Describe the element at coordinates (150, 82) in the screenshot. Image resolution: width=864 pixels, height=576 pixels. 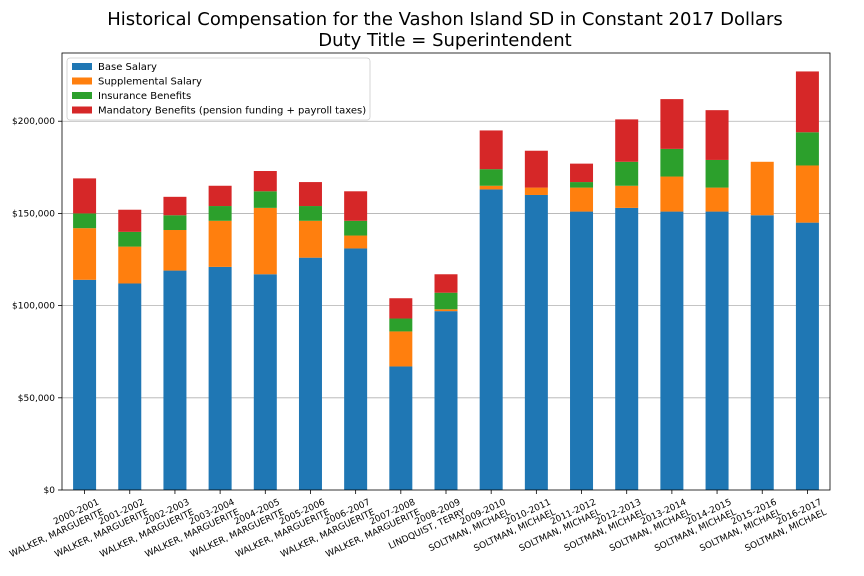
I see `legend-label: Supplemental Salary` at that location.